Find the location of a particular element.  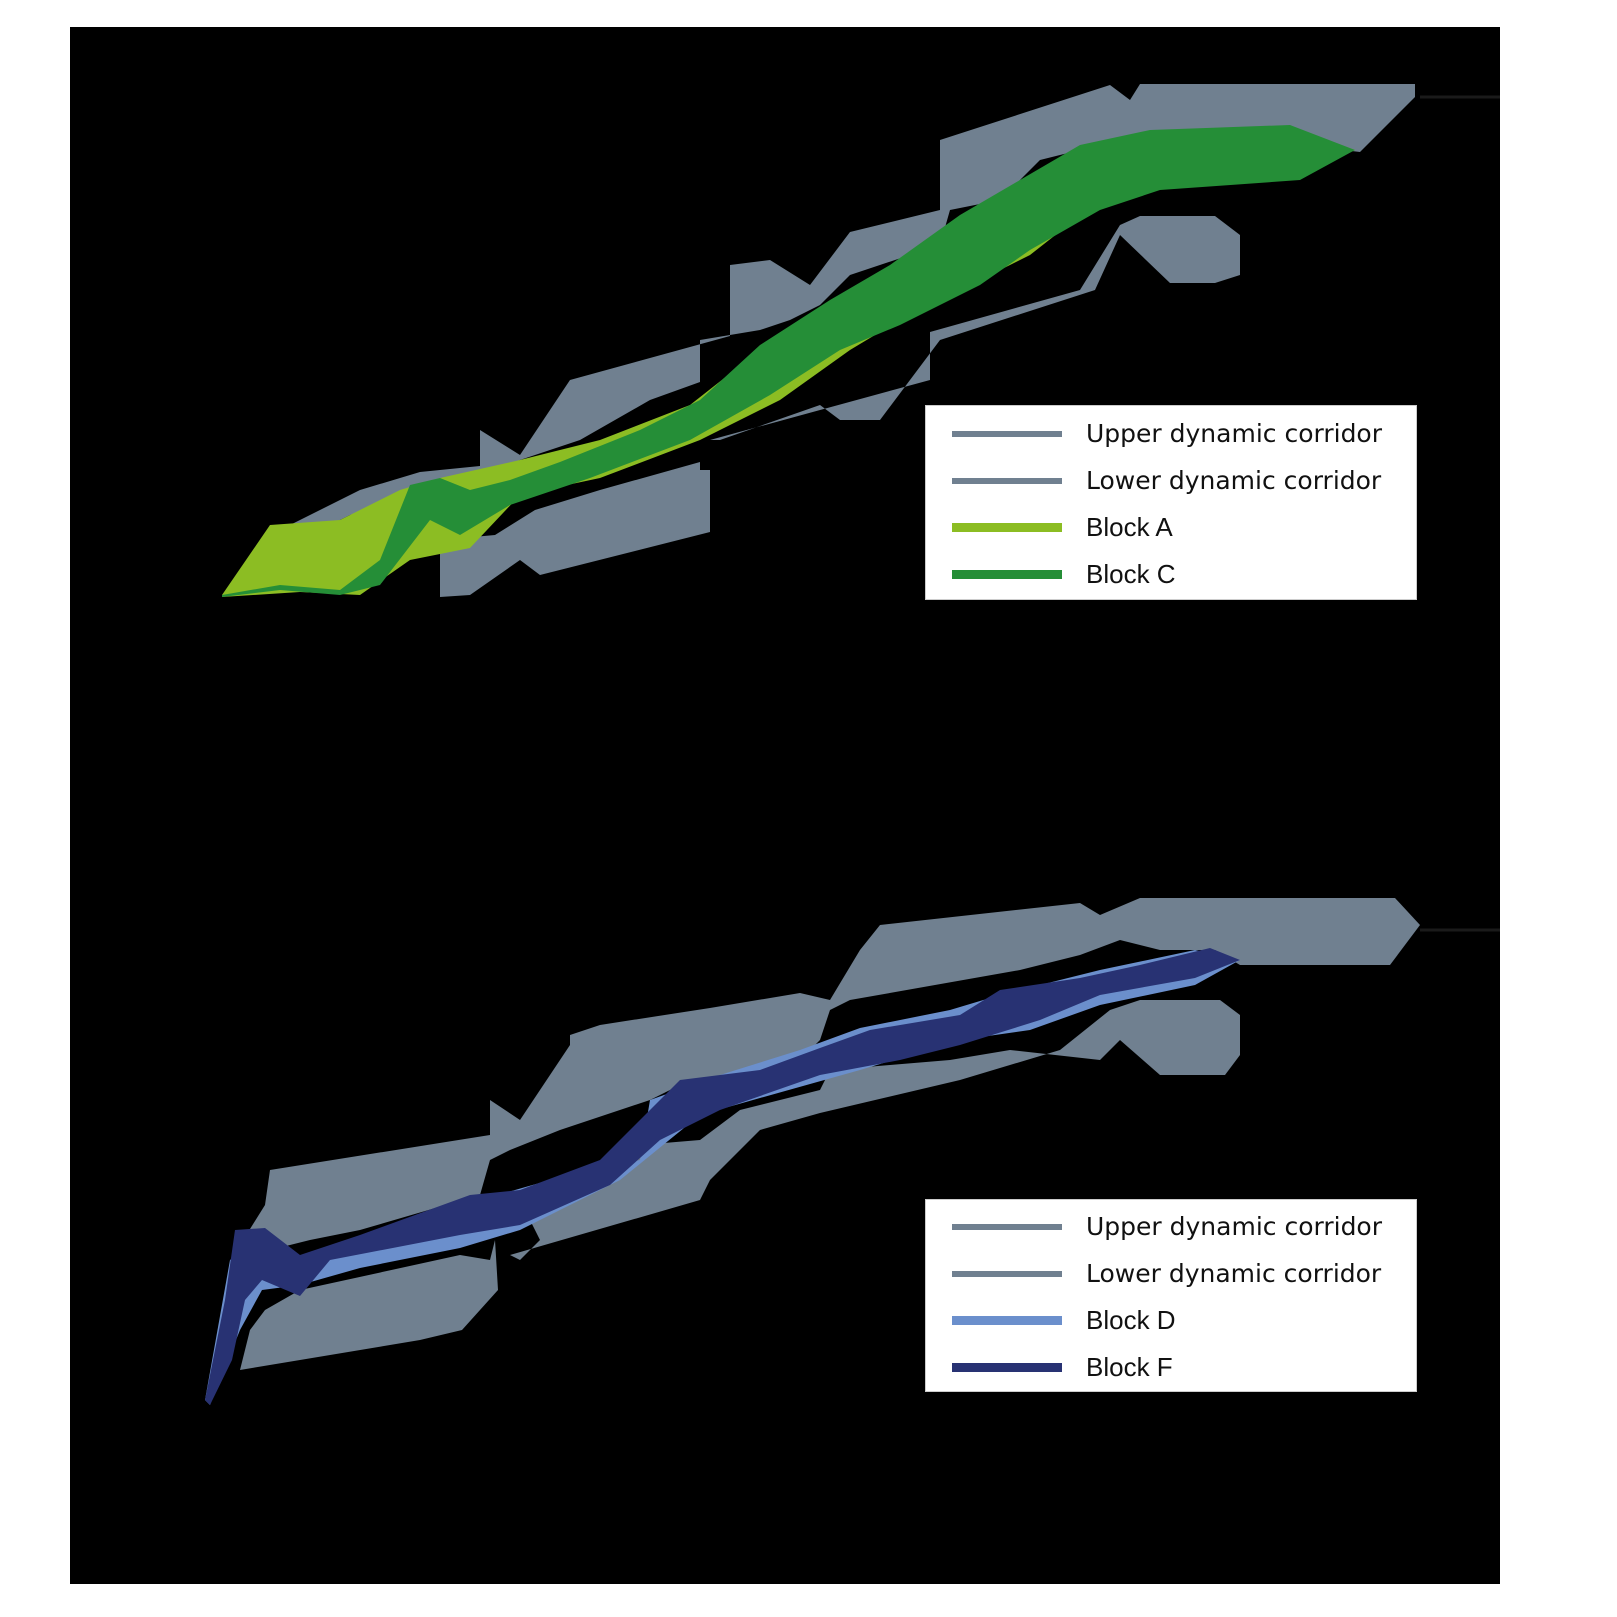

legend-swatch-block-a is located at coordinates (1007, 527).